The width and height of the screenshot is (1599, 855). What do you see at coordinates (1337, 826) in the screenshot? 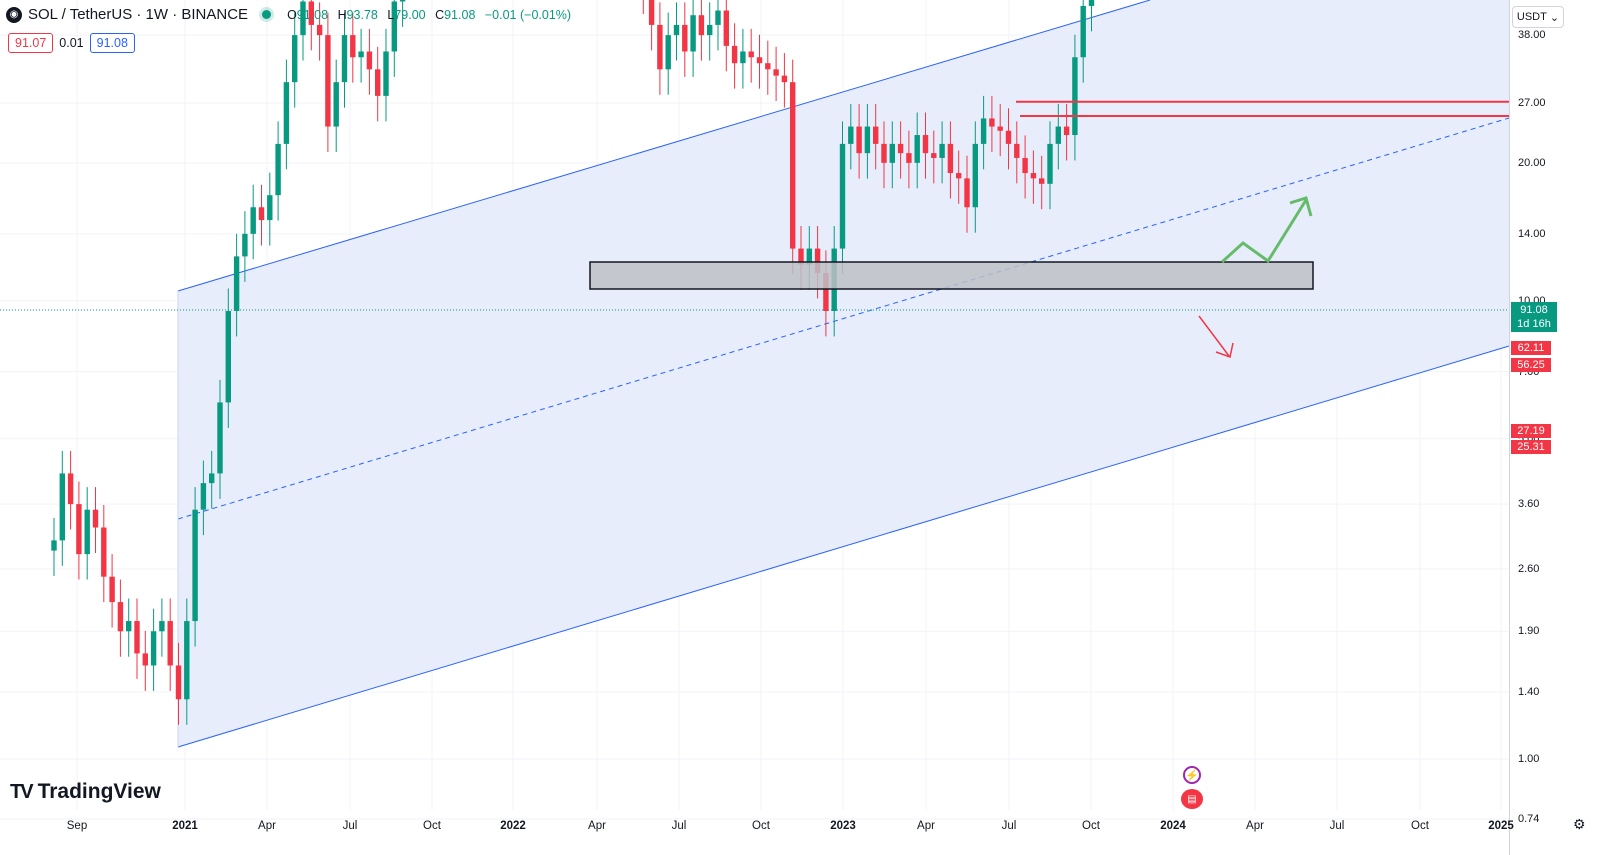
I see `x-tick-label: Jul` at bounding box center [1337, 826].